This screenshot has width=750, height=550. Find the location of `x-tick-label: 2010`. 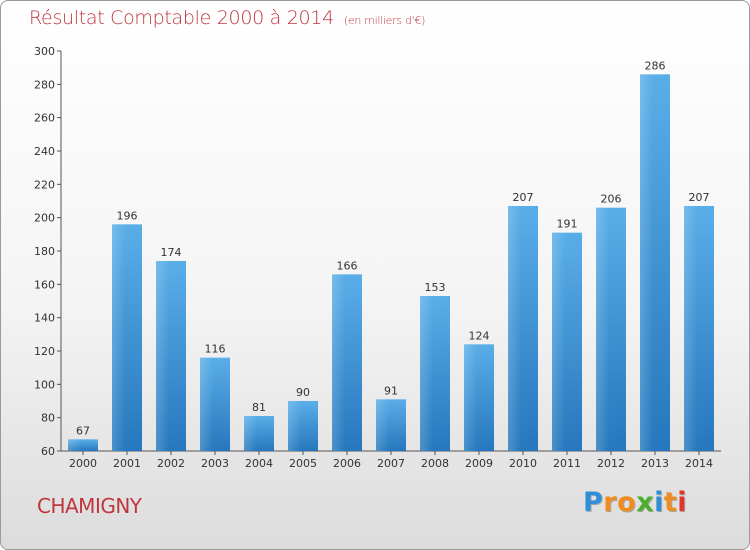

x-tick-label: 2010 is located at coordinates (523, 463).